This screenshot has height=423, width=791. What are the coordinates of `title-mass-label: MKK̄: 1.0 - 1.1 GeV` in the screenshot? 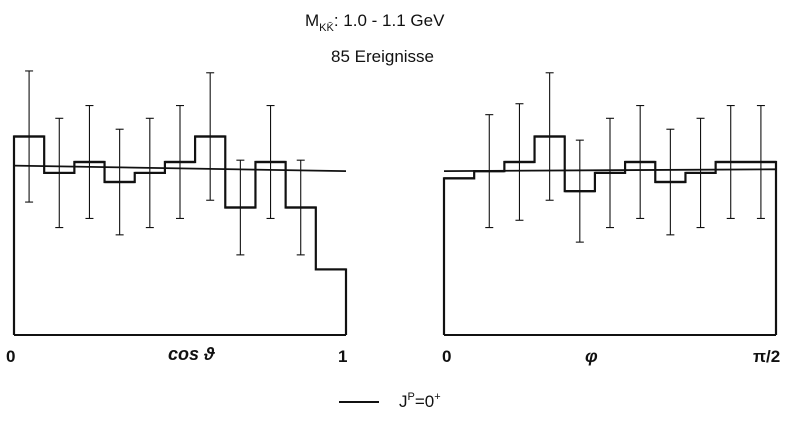 It's located at (375, 22).